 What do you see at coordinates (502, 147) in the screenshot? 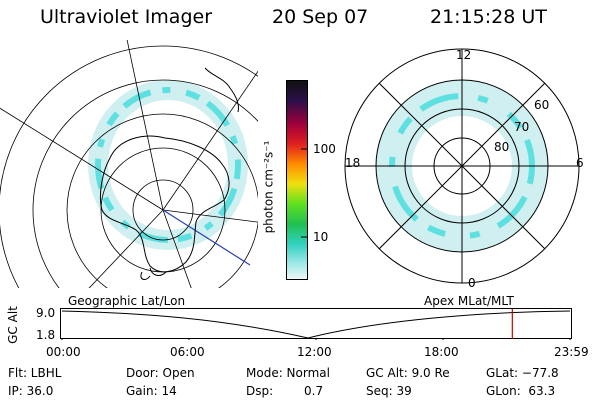
I see `mlat-label-80: 80` at bounding box center [502, 147].